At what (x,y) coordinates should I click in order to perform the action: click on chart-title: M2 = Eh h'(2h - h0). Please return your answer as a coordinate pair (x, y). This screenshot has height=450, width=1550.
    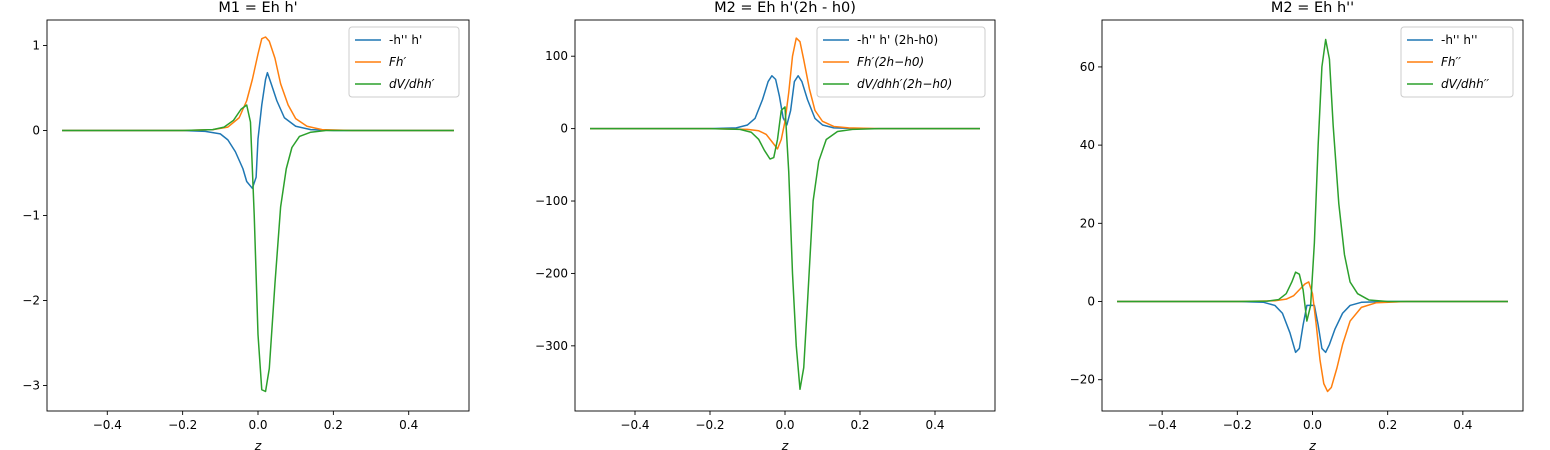
    Looking at the image, I should click on (785, 8).